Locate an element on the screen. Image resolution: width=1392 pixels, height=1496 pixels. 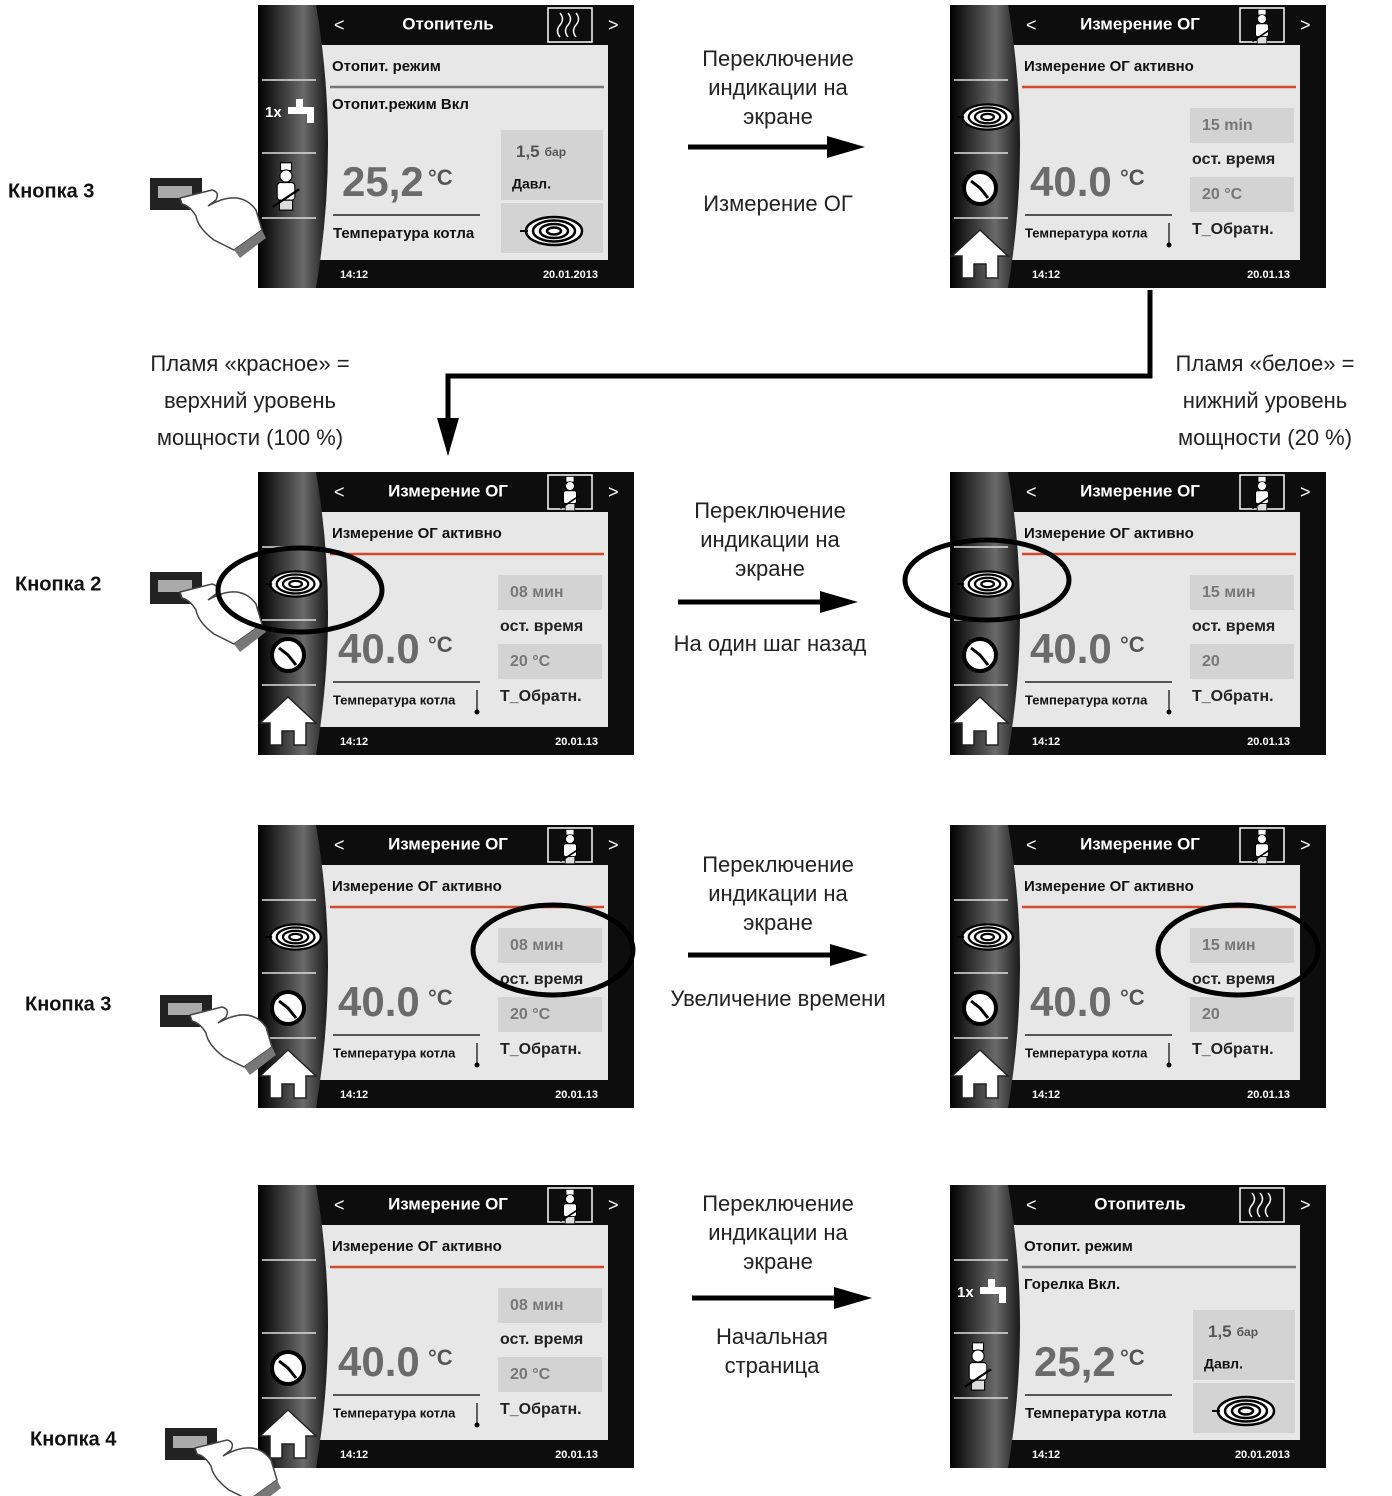
return-temp: 20 is located at coordinates (1211, 661).